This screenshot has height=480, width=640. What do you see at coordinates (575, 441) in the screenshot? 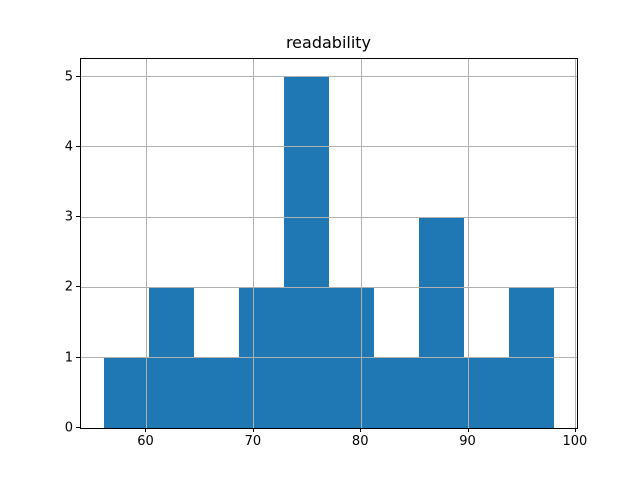
I see `x-tick-label: 100` at bounding box center [575, 441].